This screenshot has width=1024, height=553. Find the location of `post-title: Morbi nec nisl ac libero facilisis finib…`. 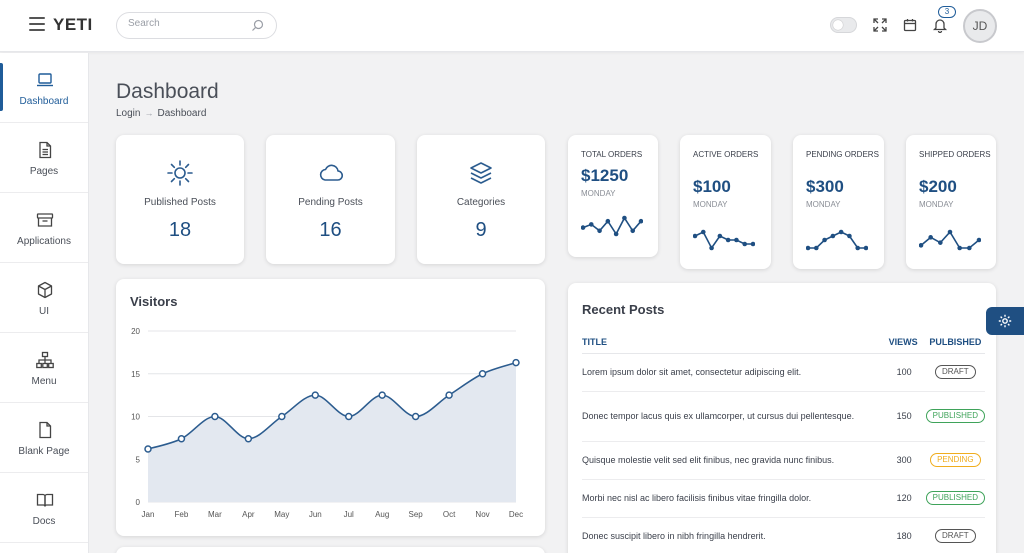

post-title: Morbi nec nisl ac libero facilisis finib… is located at coordinates (732, 498).